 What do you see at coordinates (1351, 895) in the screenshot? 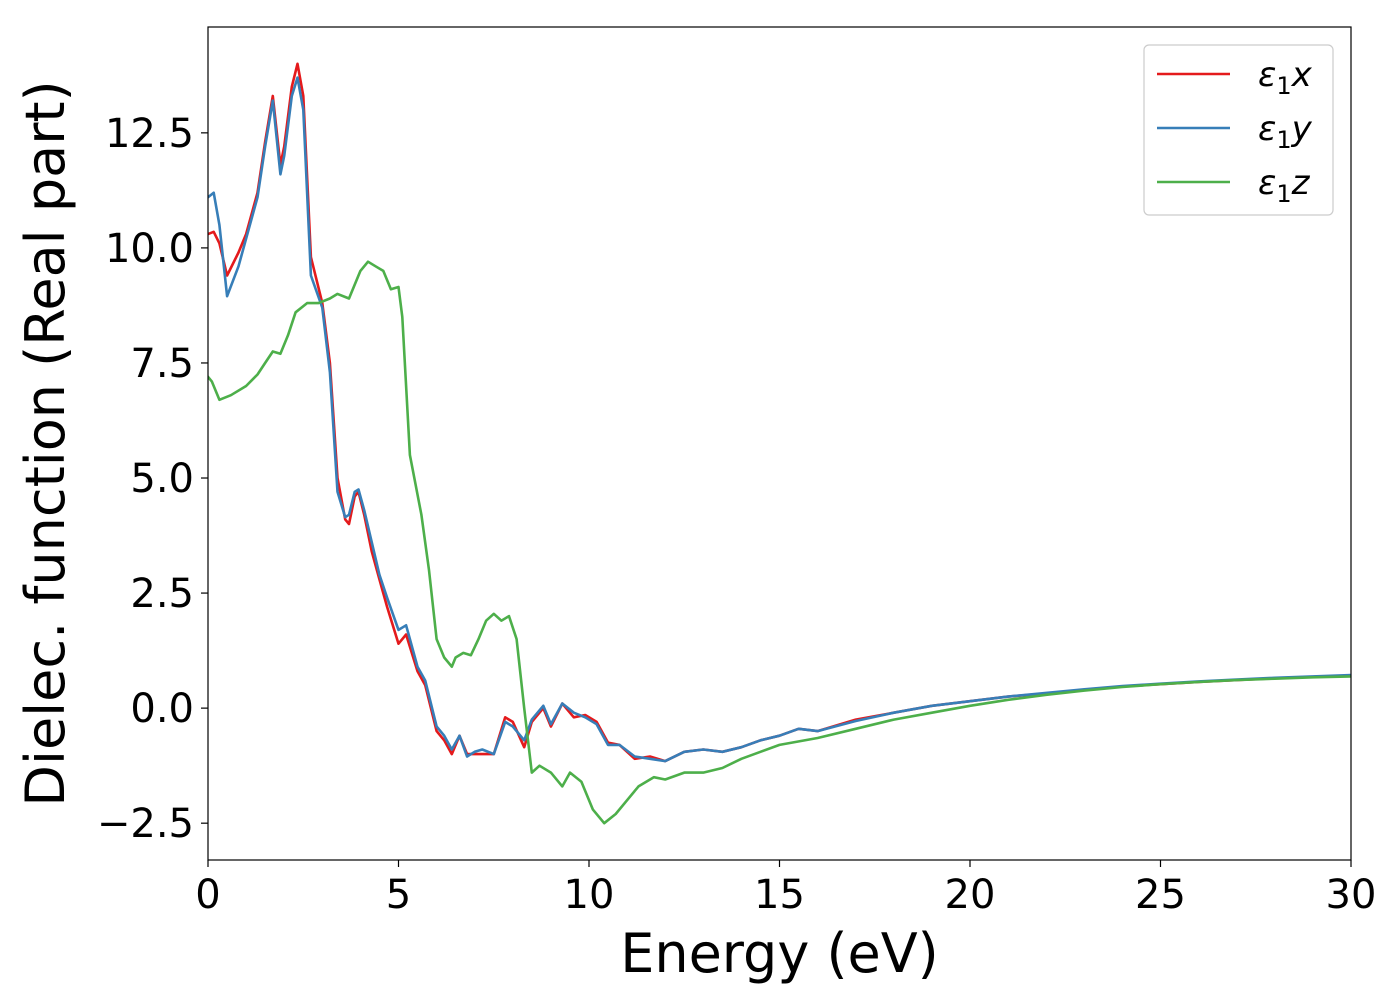
I see `x-tick-label: 30` at bounding box center [1351, 895].